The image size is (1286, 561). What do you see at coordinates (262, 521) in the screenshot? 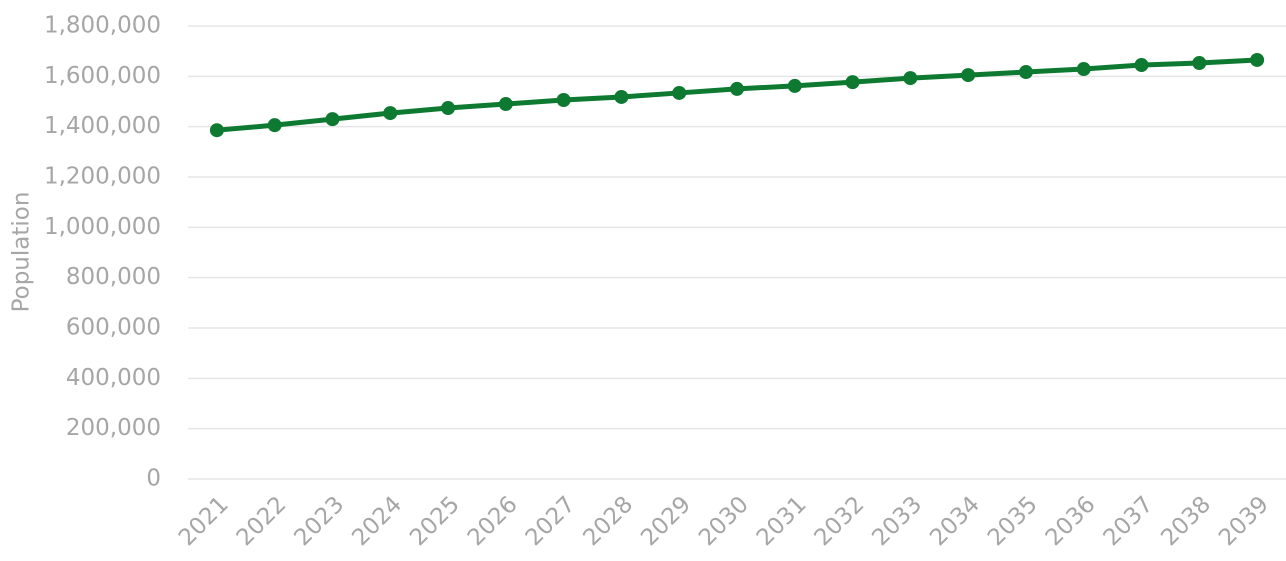
I see `x-tick-label: 2022` at bounding box center [262, 521].